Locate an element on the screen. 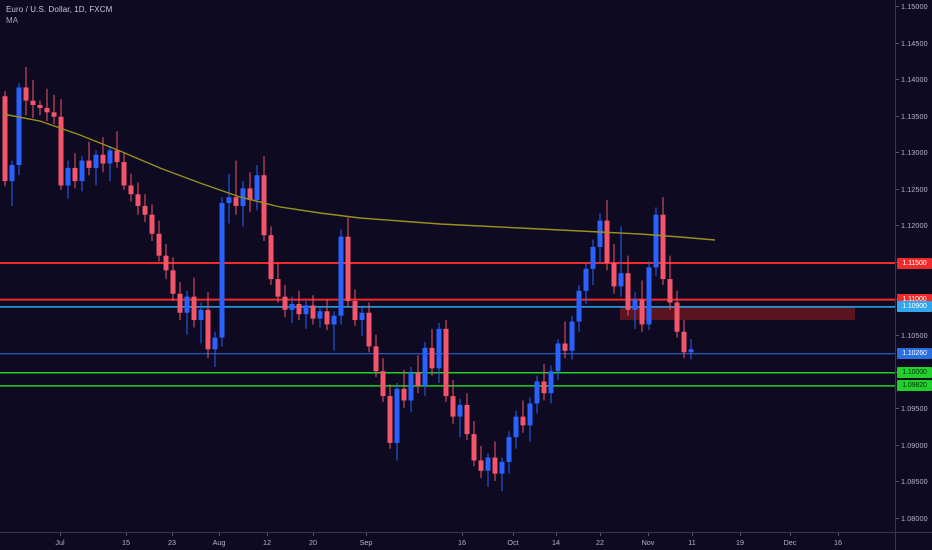 The image size is (932, 550). price-tick-label: 1.15000 is located at coordinates (914, 6).